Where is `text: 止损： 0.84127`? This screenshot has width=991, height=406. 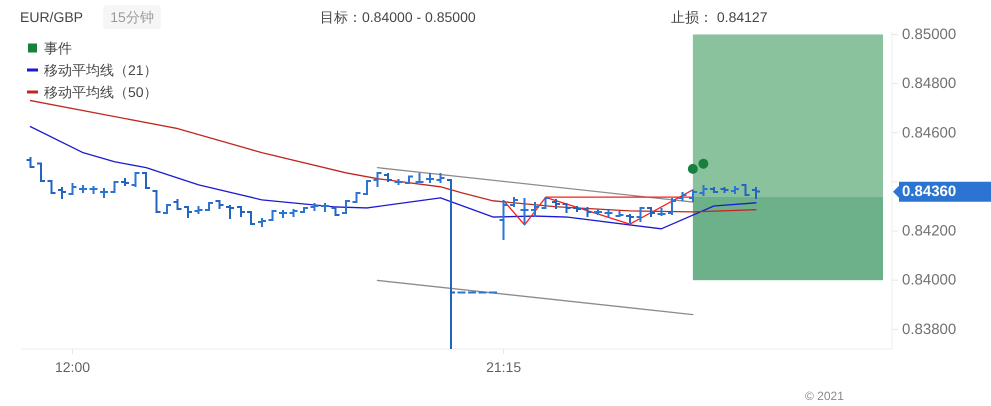 text: 止损： 0.84127 is located at coordinates (719, 17).